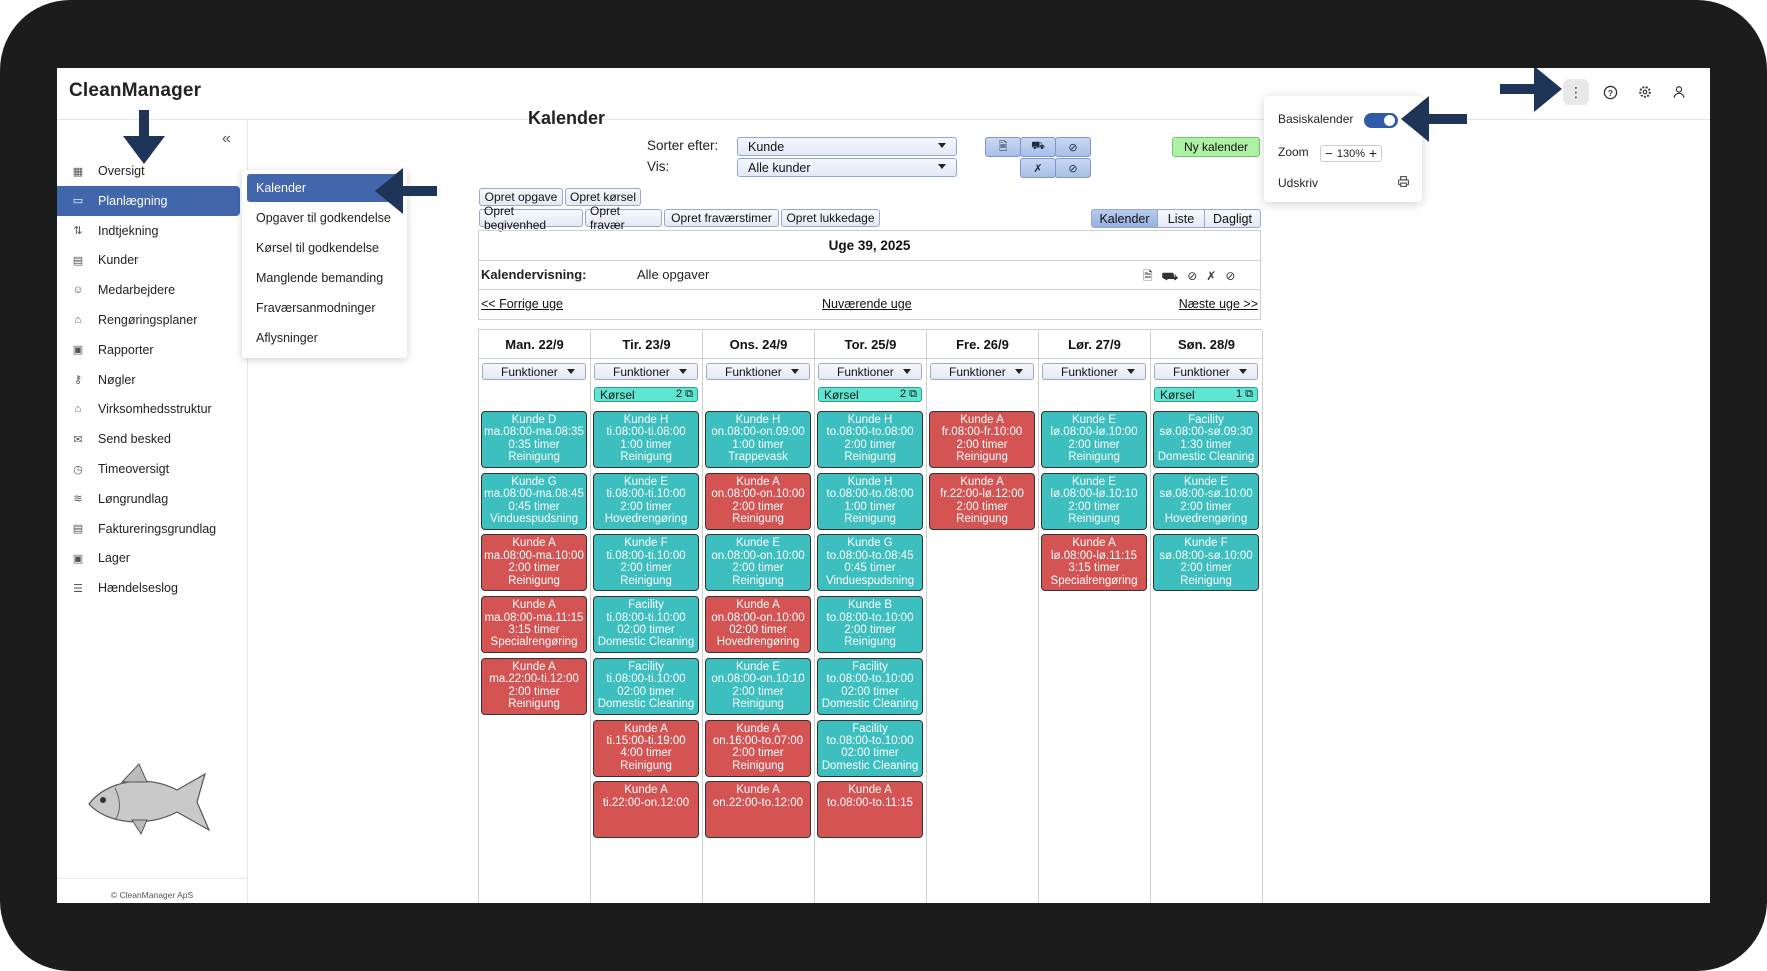 The height and width of the screenshot is (971, 1767). Describe the element at coordinates (148, 260) in the screenshot. I see `sidebar-item-kunder: ▤ Kunder` at that location.